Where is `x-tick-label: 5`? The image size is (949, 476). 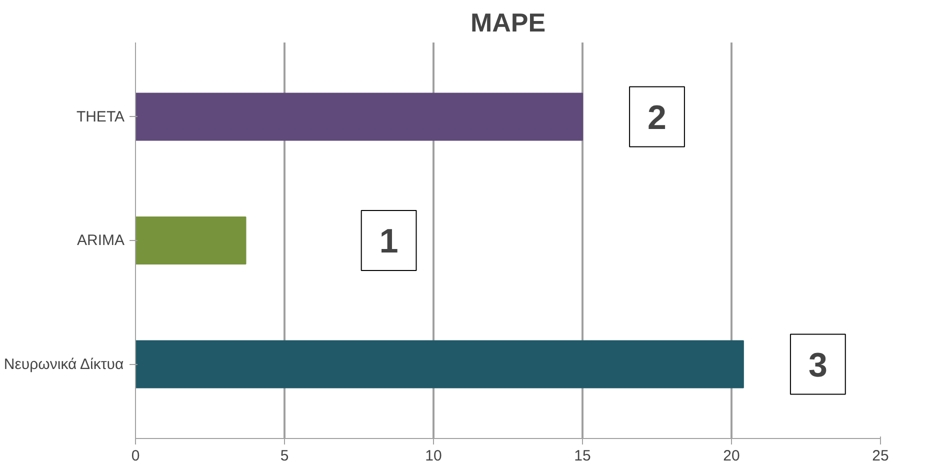 x-tick-label: 5 is located at coordinates (284, 456).